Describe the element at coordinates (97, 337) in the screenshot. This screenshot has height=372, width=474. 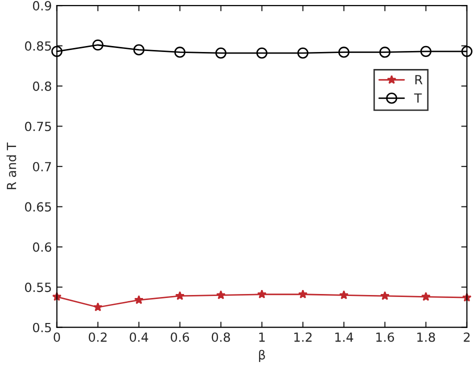
I see `x-tick-label: 0.2` at that location.